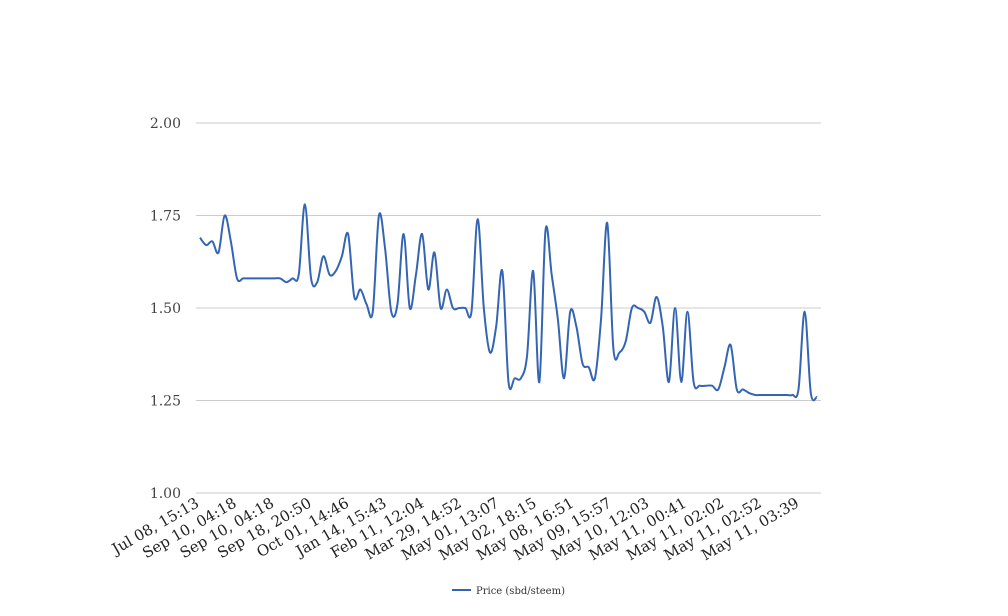 The height and width of the screenshot is (616, 1008). I want to click on y-axis-tick-labels: 1.00 1.25 1.50 1.75 2.00, so click(165, 309).